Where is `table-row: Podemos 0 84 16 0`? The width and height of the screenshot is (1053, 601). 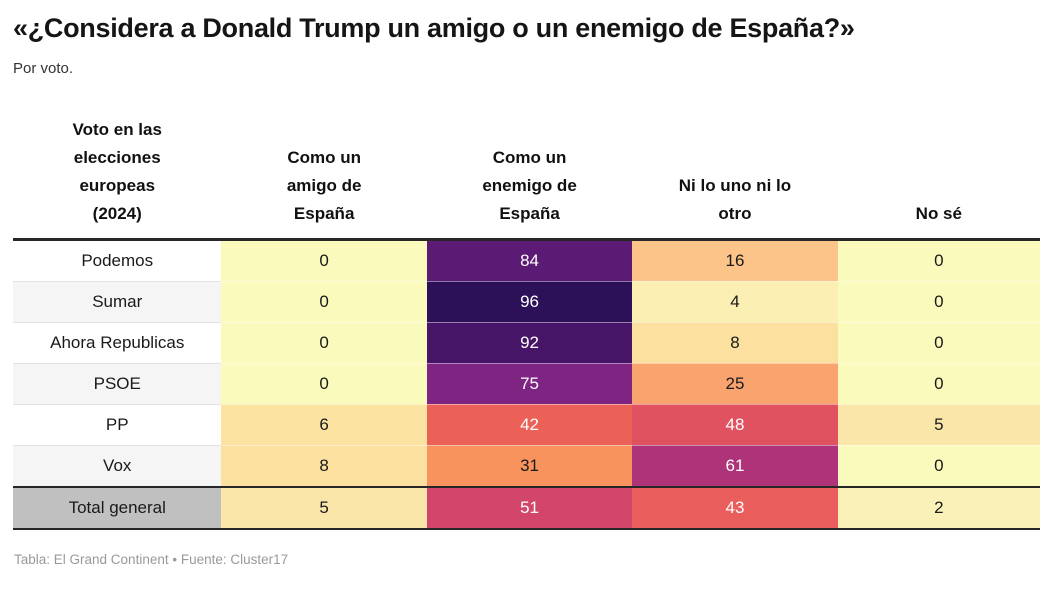
table-row: Podemos 0 84 16 0 is located at coordinates (526, 260).